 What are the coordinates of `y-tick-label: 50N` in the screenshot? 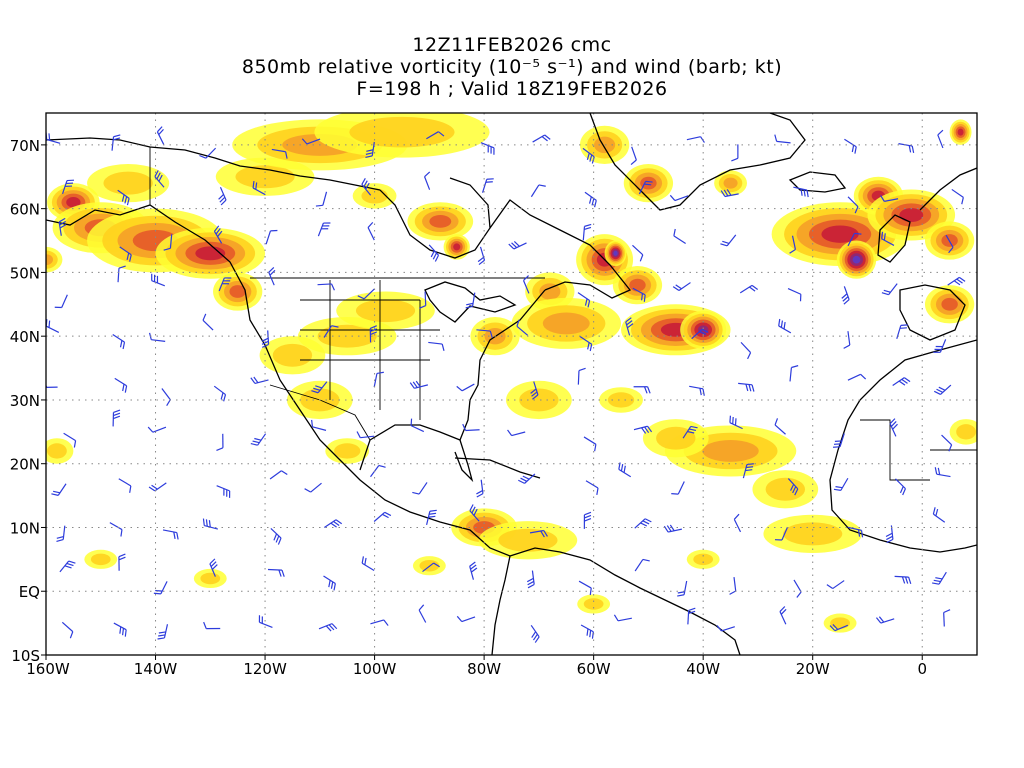 It's located at (25, 273).